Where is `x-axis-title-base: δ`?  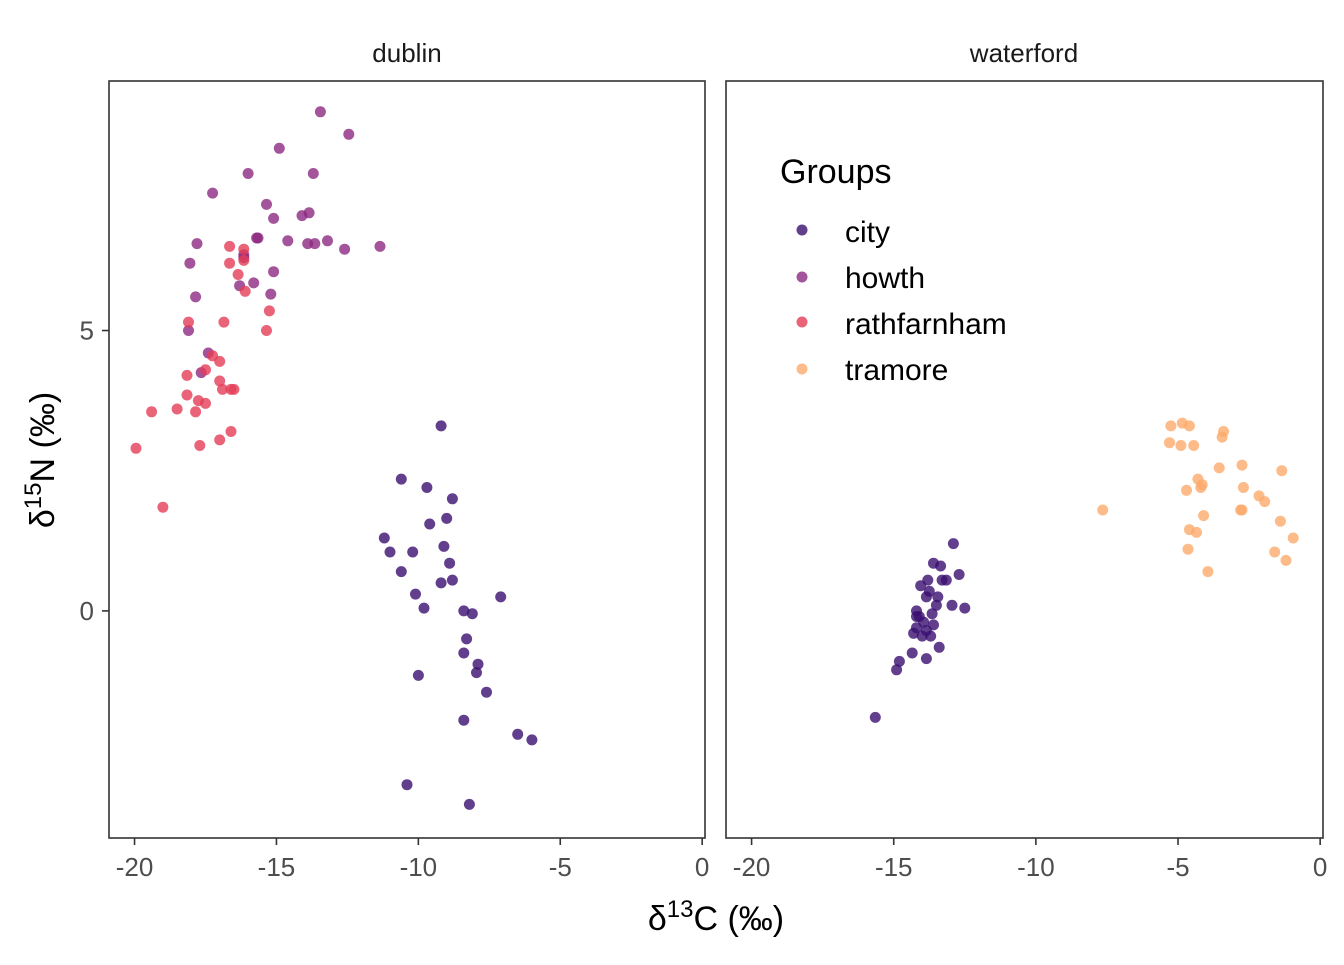
x-axis-title-base: δ is located at coordinates (657, 919).